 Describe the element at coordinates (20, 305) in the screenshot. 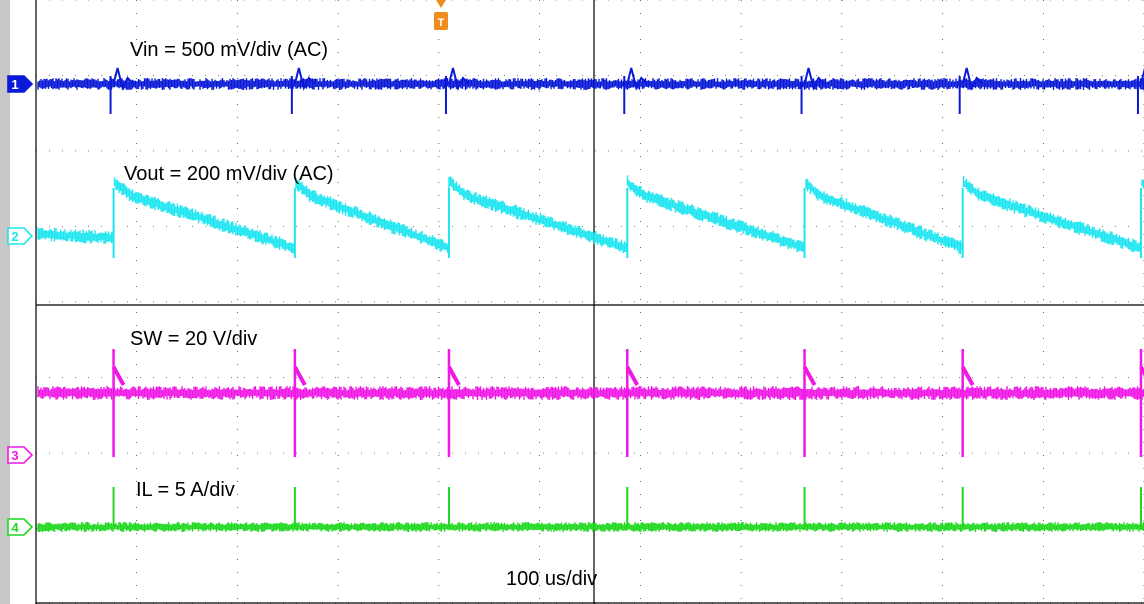

I see `channel-markers: 1 2 3 4` at that location.